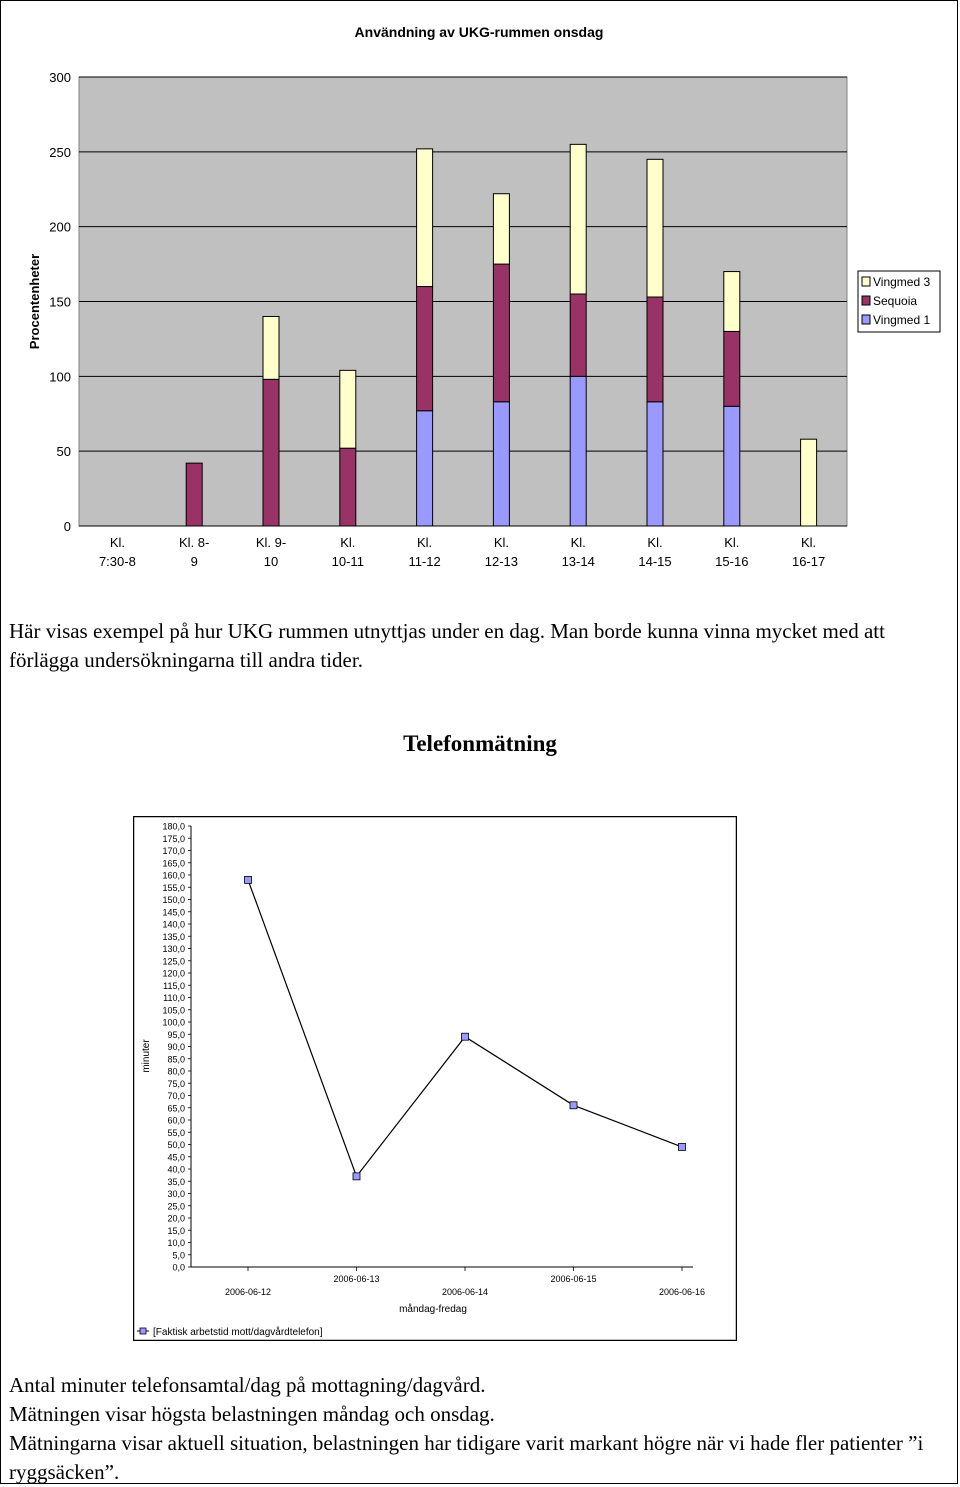 This screenshot has width=960, height=1487. I want to click on y-axis-title: Procentenheter, so click(34, 301).